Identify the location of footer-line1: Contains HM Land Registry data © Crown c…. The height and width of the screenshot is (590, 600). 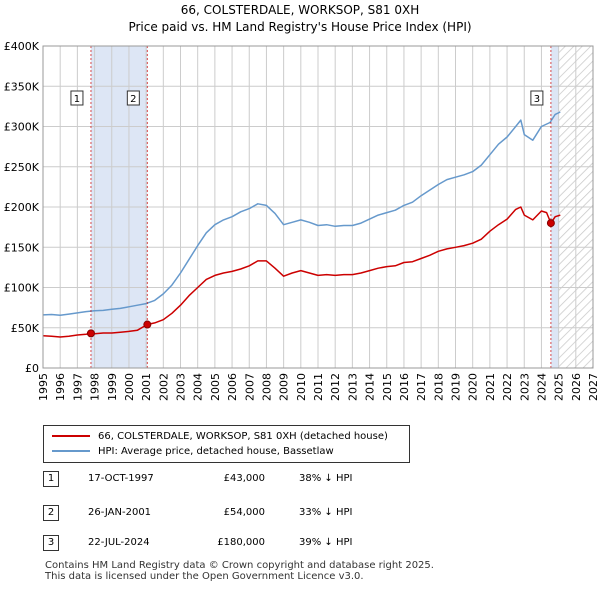
(239, 565).